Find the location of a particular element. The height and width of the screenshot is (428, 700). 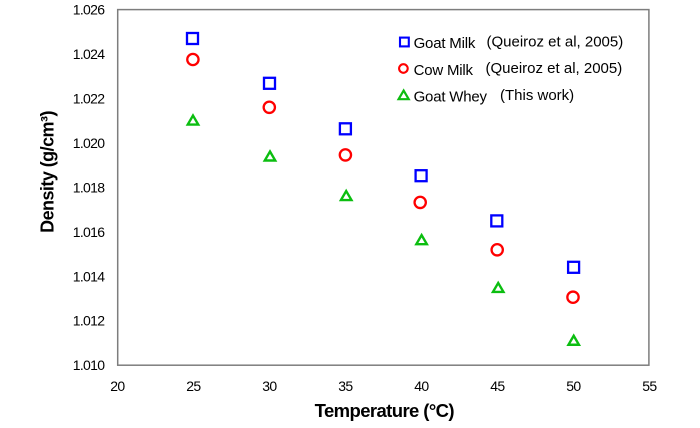

svg-text: 30 is located at coordinates (269, 386).